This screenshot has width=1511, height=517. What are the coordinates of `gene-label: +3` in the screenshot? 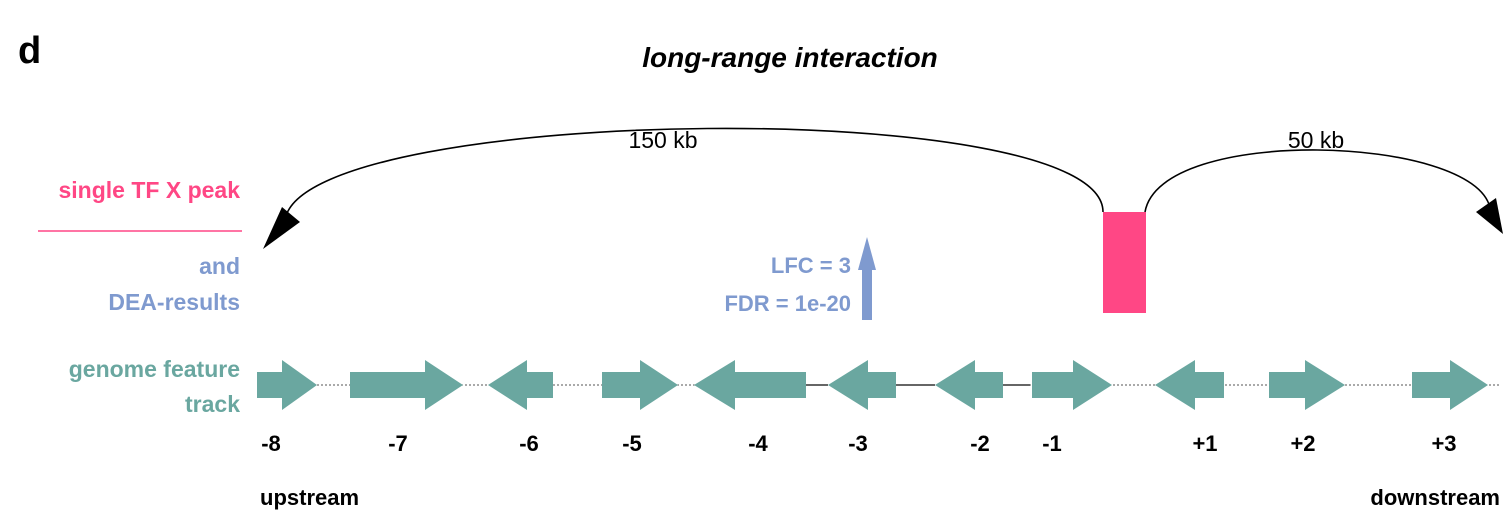 It's located at (1443, 443).